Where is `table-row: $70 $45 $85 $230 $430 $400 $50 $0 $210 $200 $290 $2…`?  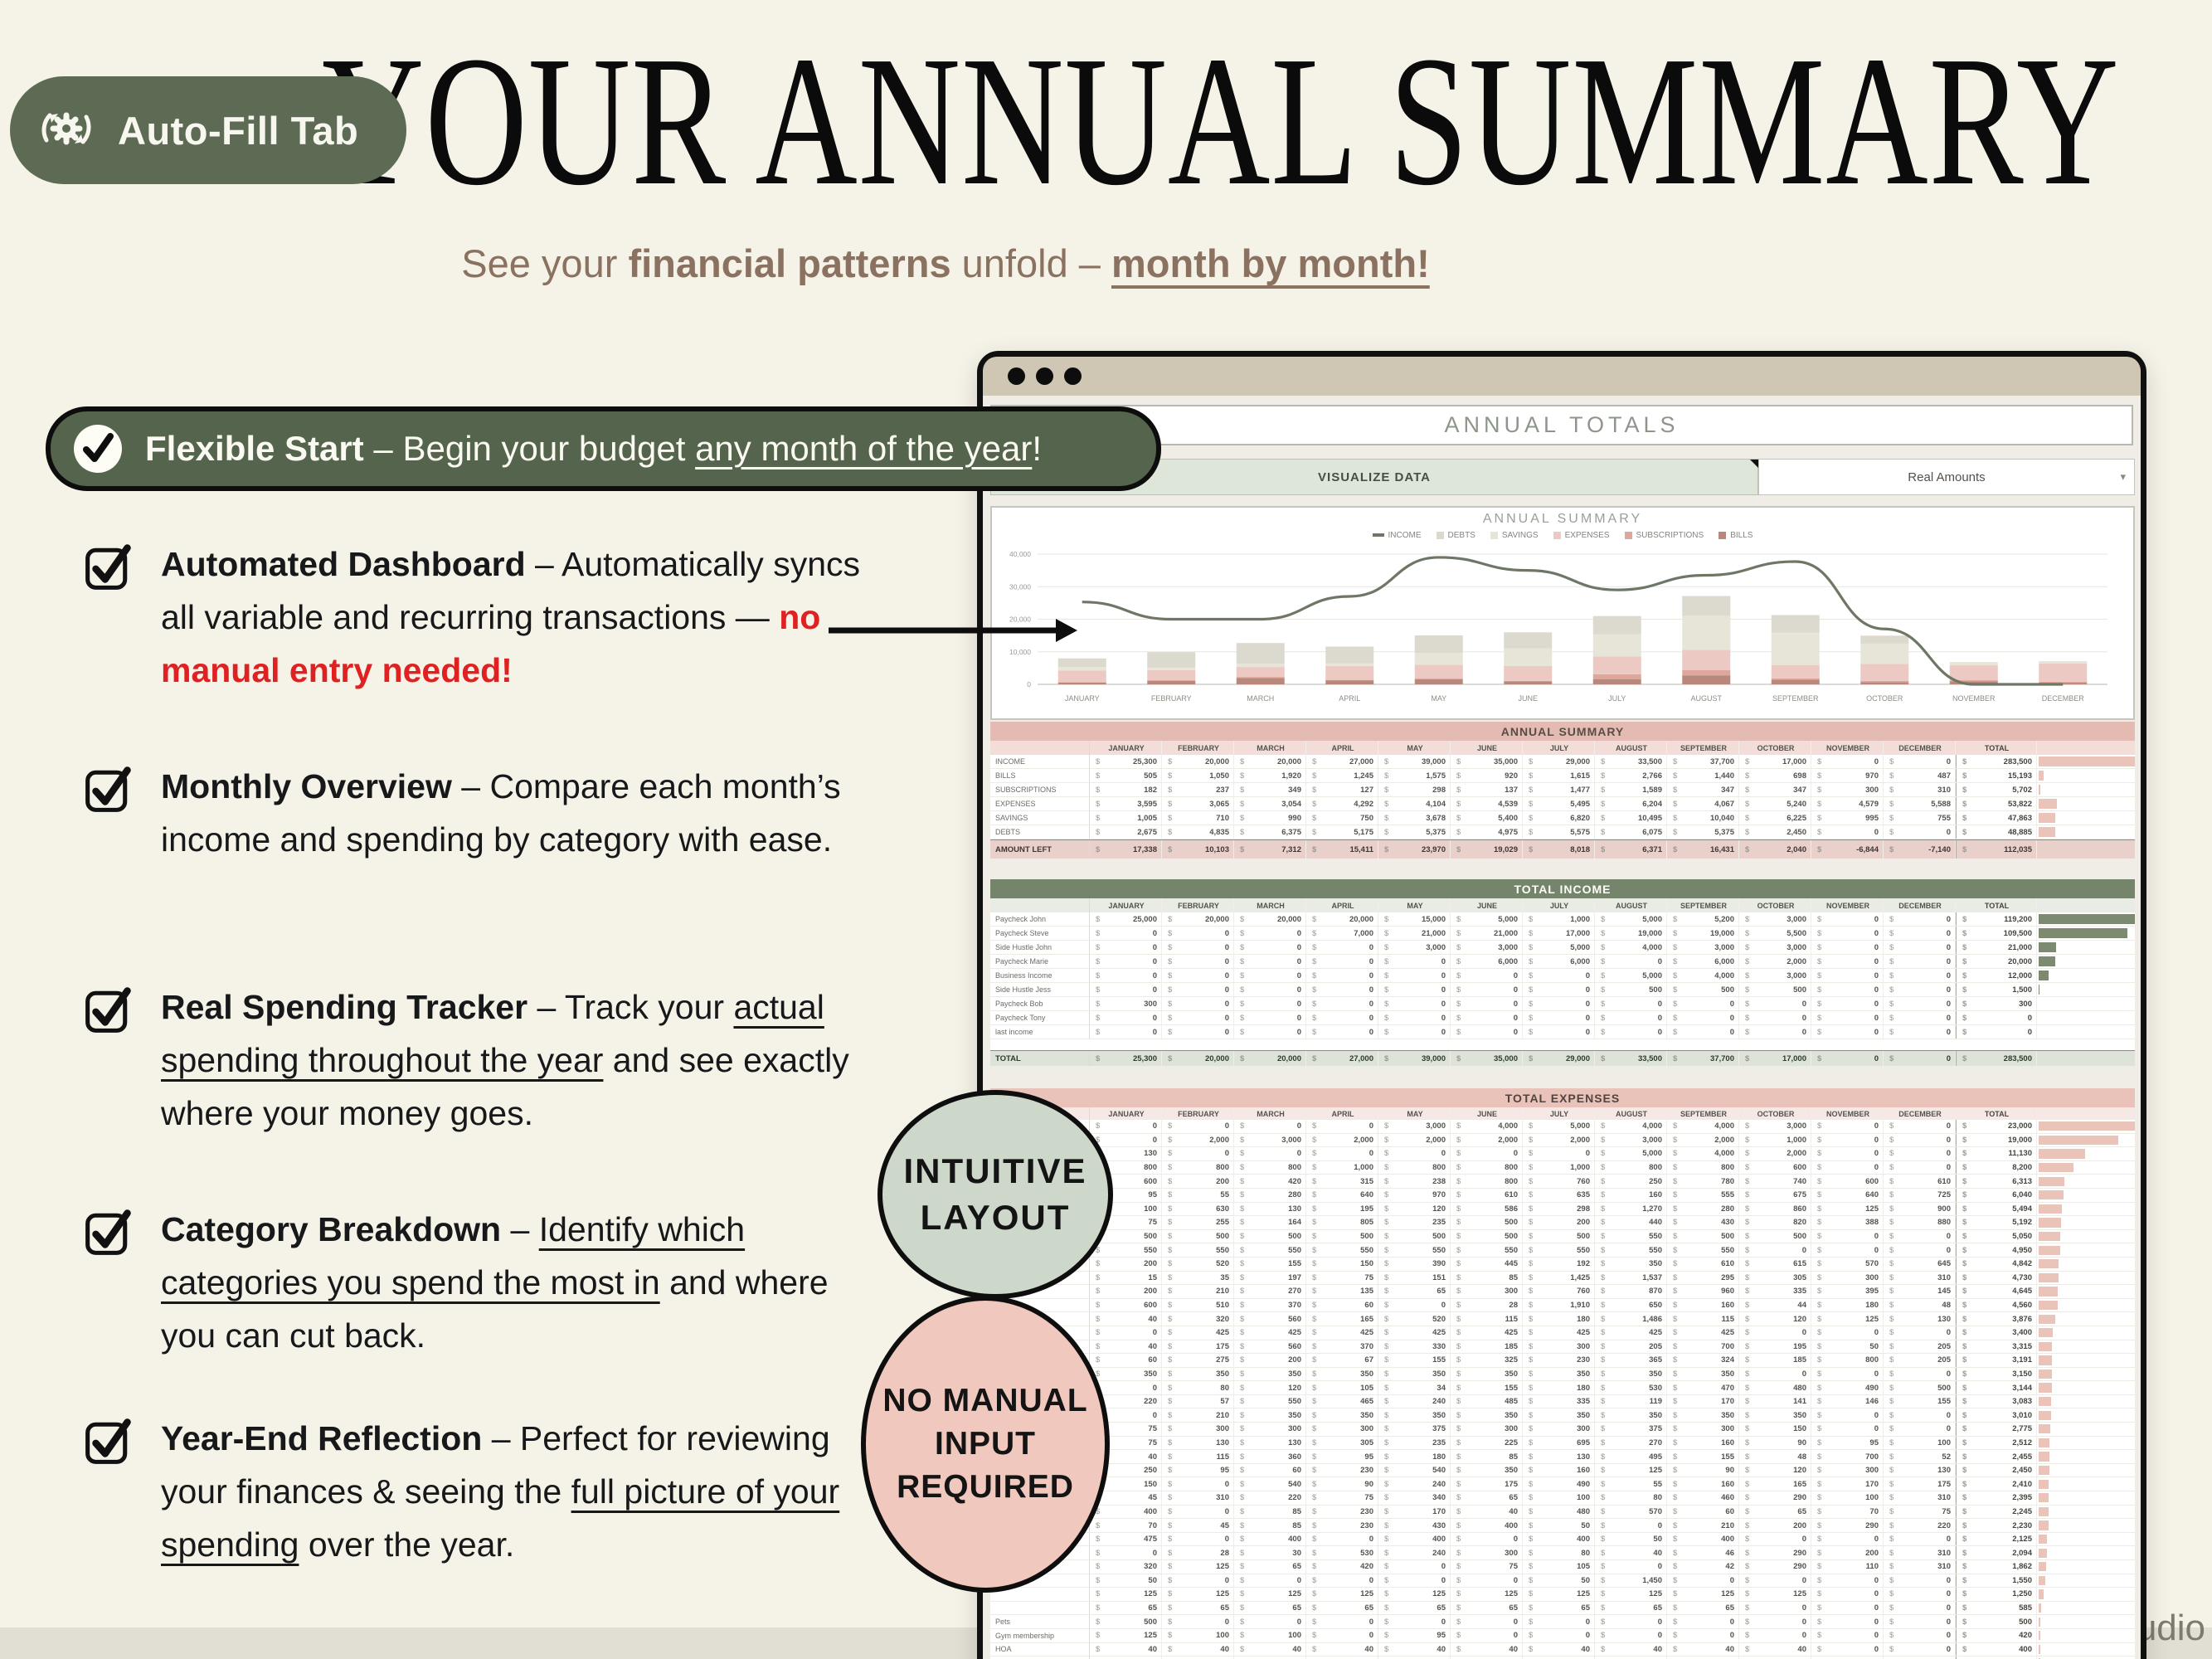
table-row: $70 $45 $85 $230 $430 $400 $50 $0 $210 $200 $290 $2… is located at coordinates (1562, 1526).